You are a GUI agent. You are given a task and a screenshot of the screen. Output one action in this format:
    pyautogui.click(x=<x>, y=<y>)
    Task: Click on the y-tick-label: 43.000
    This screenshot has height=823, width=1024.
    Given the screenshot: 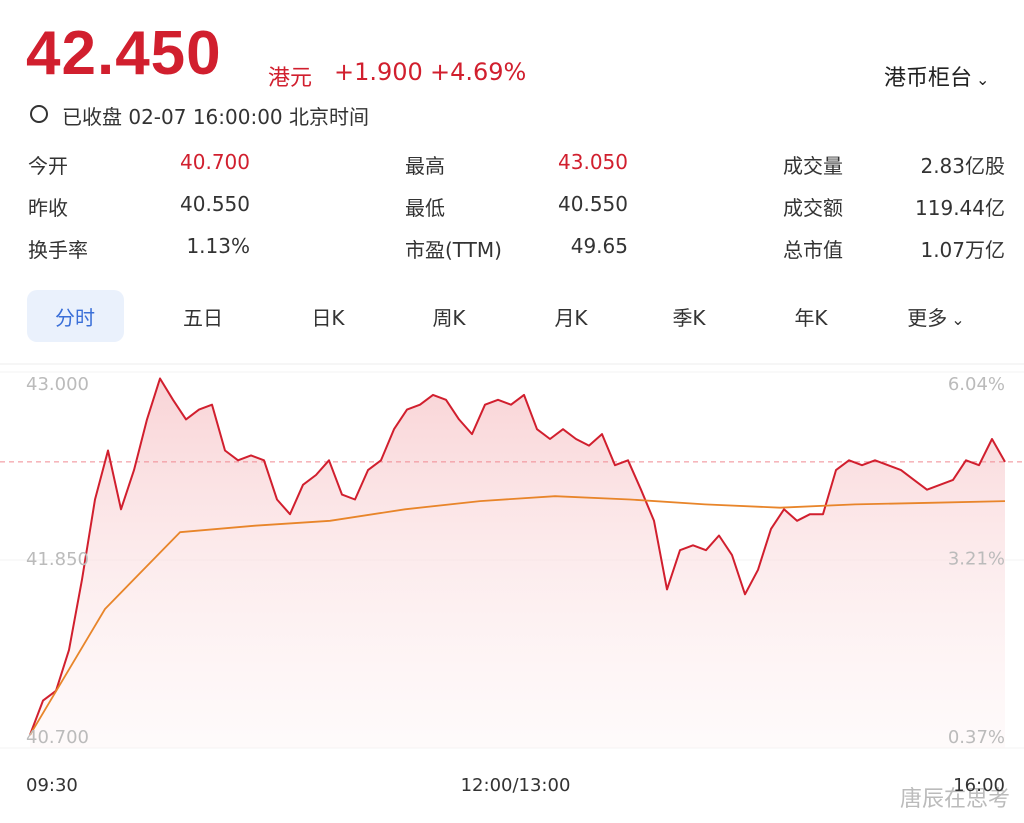 What is the action you would take?
    pyautogui.click(x=57, y=384)
    